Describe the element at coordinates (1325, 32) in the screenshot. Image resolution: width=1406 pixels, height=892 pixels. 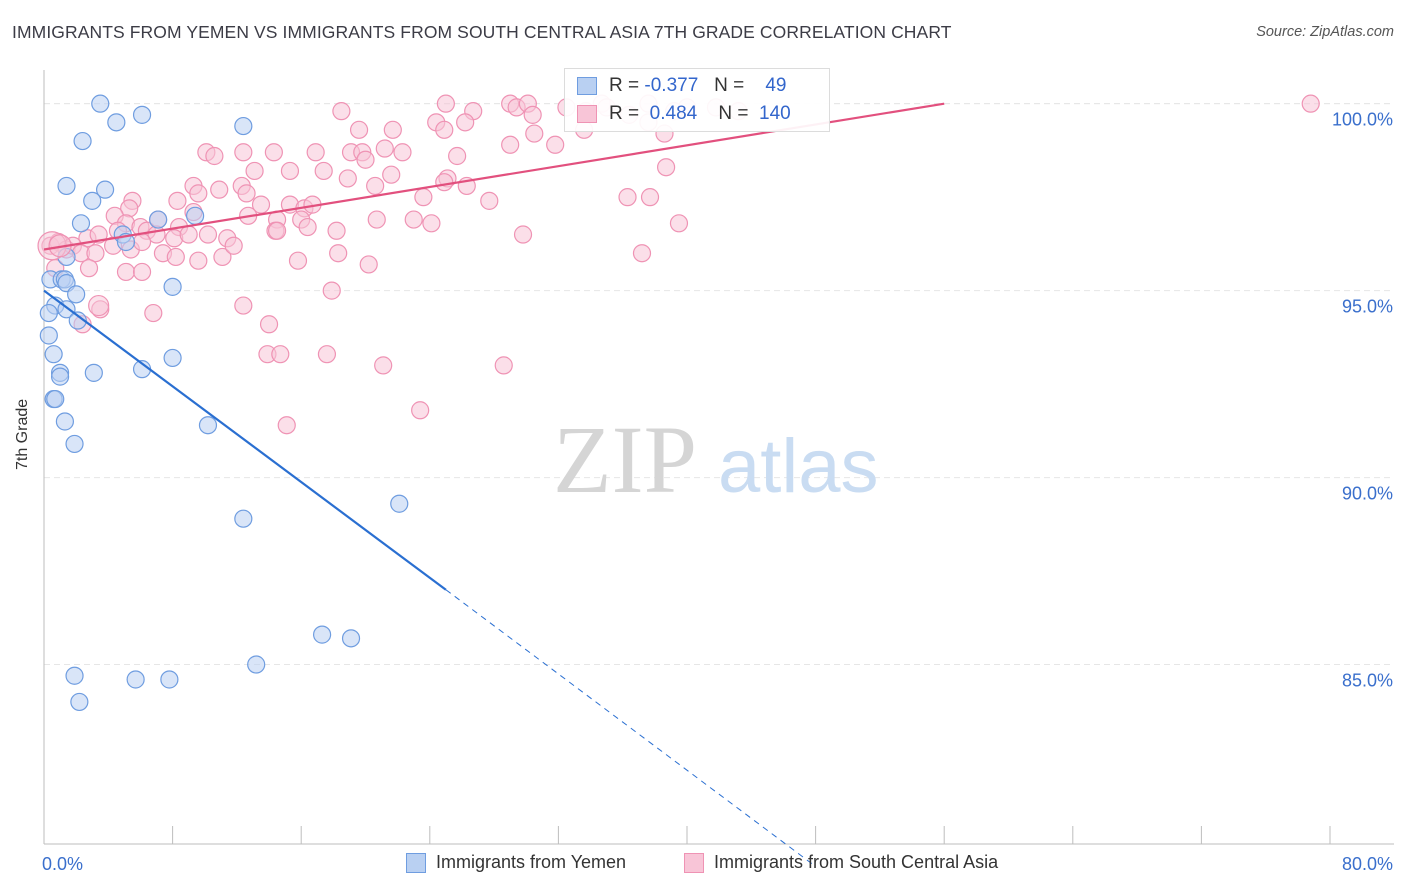
I see `chart-source: Source: ZipAtlas.com` at that location.